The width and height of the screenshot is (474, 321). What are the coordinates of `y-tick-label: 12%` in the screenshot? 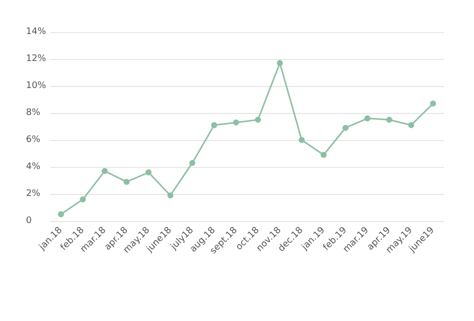 It's located at (36, 59).